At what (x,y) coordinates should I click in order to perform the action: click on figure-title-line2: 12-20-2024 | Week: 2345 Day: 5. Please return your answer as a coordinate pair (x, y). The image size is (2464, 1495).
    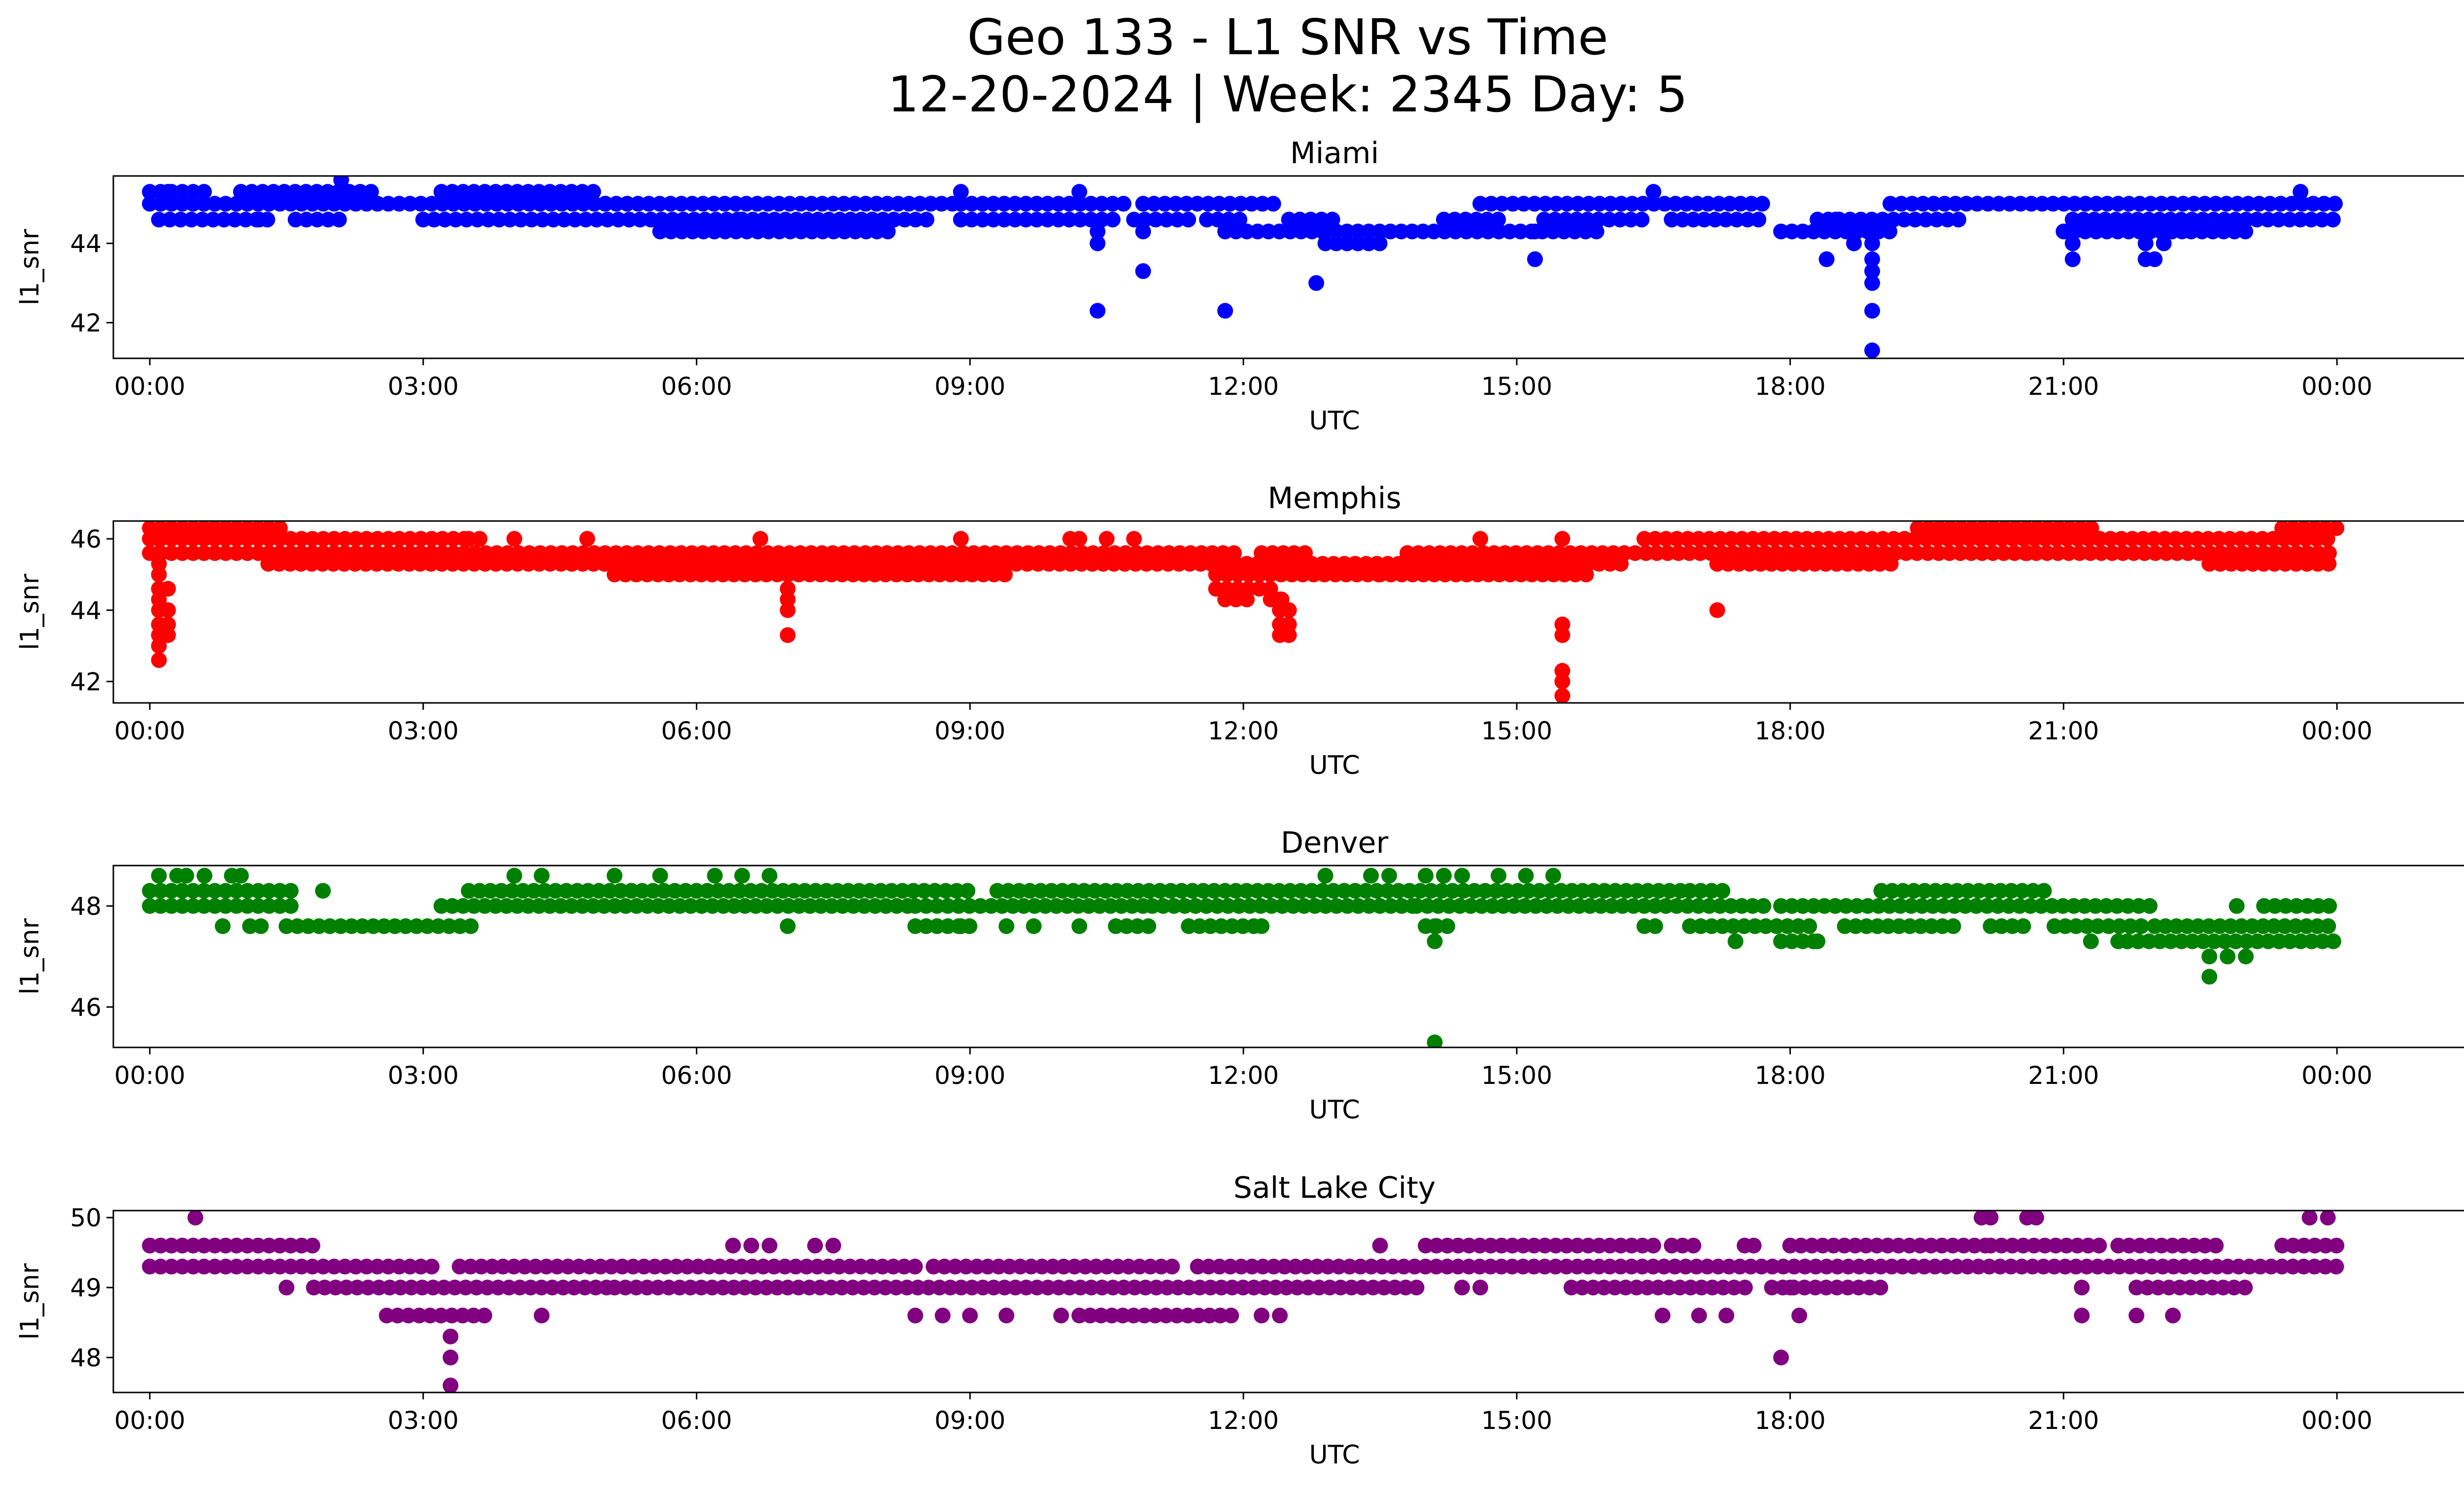
    Looking at the image, I should click on (1288, 94).